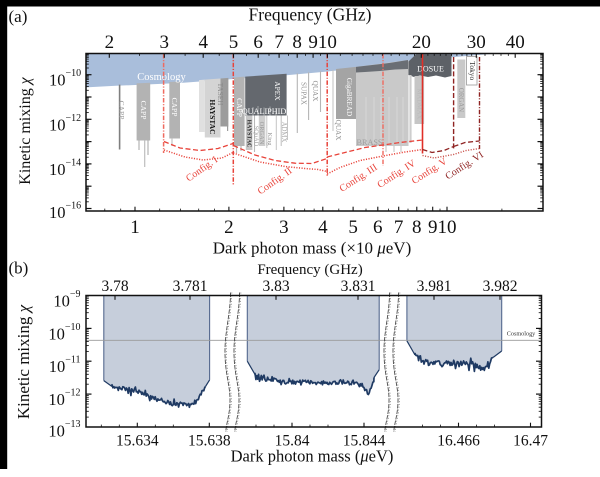 This screenshot has height=477, width=600. Describe the element at coordinates (135, 227) in the screenshot. I see `svg-text: 1` at that location.